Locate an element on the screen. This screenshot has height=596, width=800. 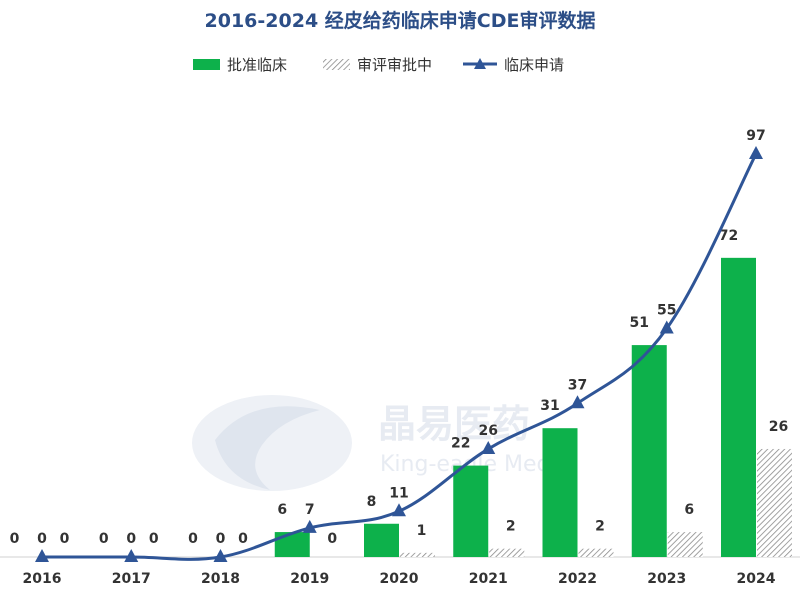
legend-item-pending: 审评审批中 is located at coordinates (377, 65).